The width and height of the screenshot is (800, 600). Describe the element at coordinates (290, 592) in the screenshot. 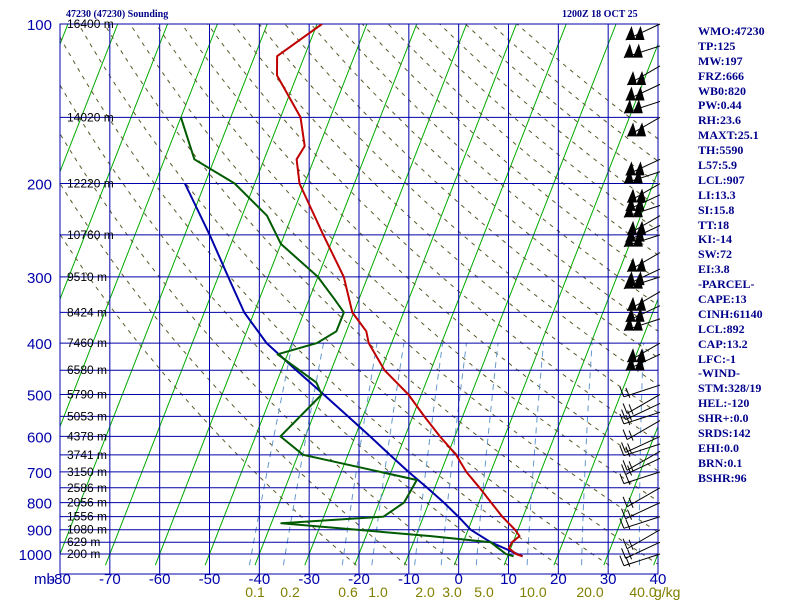

I see `mixing-ratio-label: 0.2` at that location.